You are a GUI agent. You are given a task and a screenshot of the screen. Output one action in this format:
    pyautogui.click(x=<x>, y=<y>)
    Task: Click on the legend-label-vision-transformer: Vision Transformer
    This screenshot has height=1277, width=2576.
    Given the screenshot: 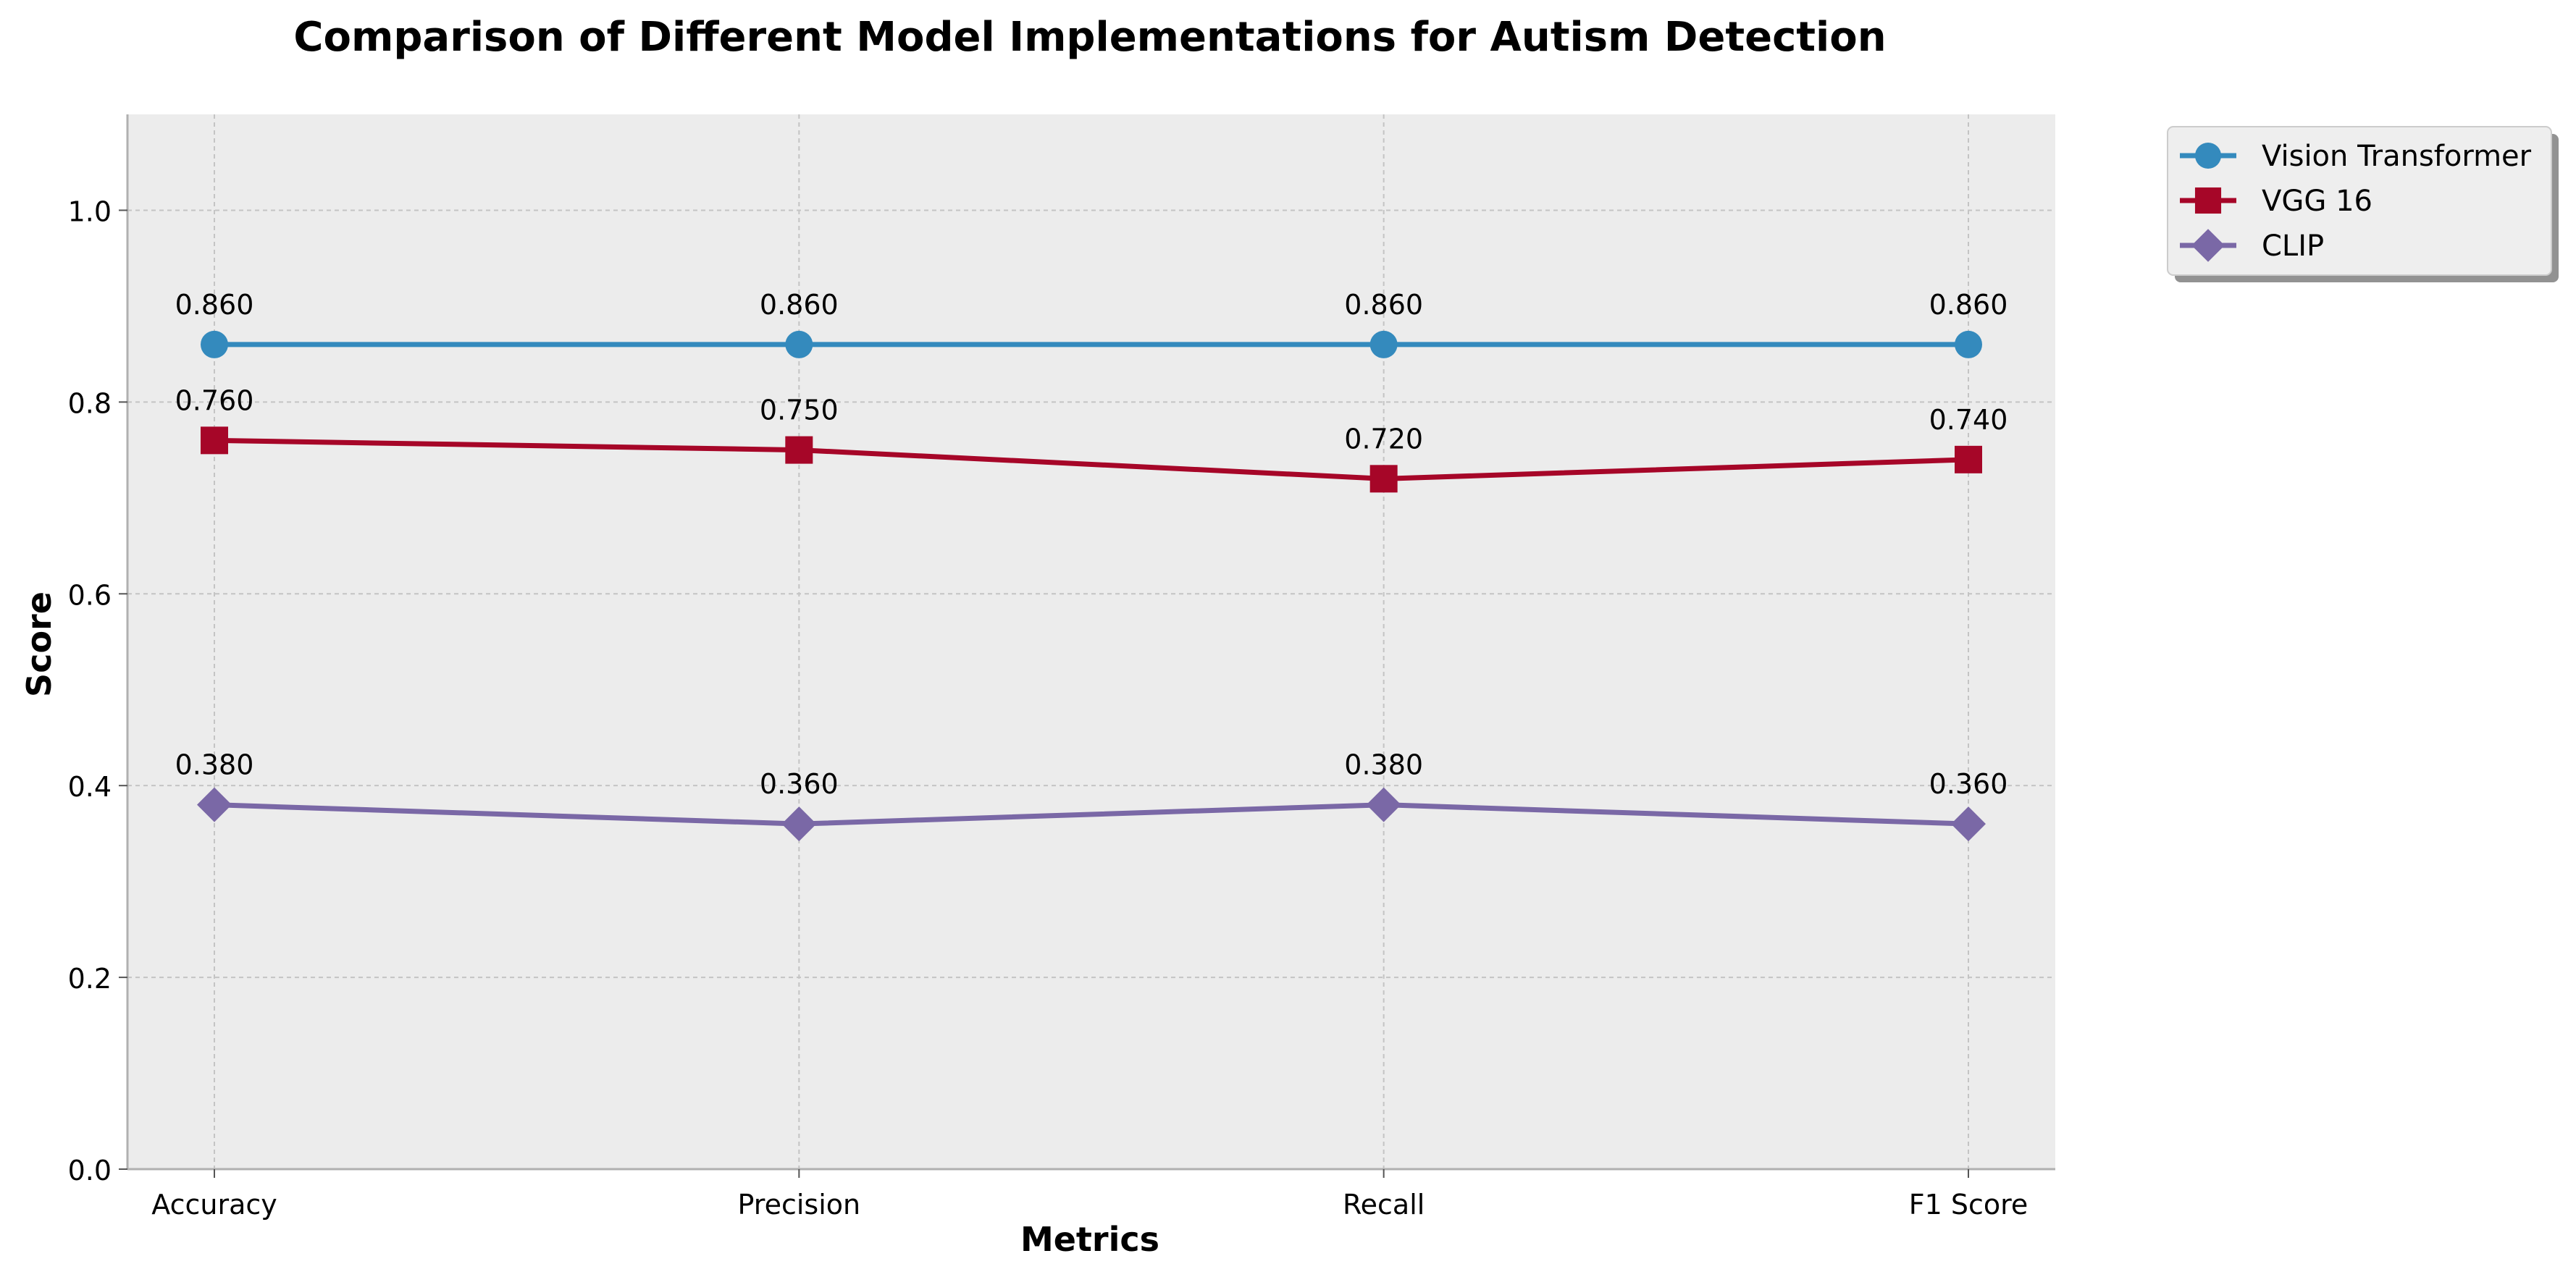 What is the action you would take?
    pyautogui.click(x=2397, y=156)
    